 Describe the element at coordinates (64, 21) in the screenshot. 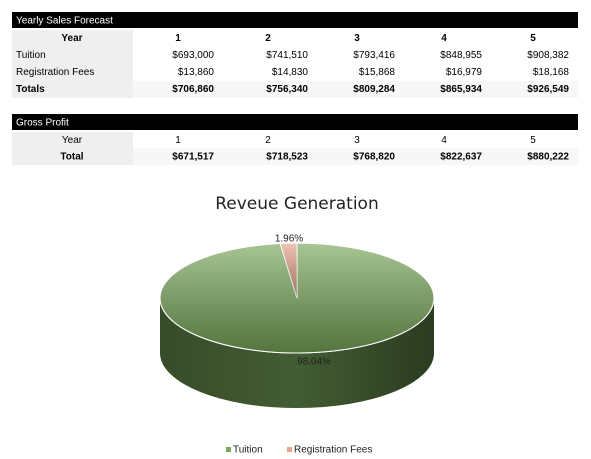

I see `table-title: Yearly Sales Forecast` at that location.